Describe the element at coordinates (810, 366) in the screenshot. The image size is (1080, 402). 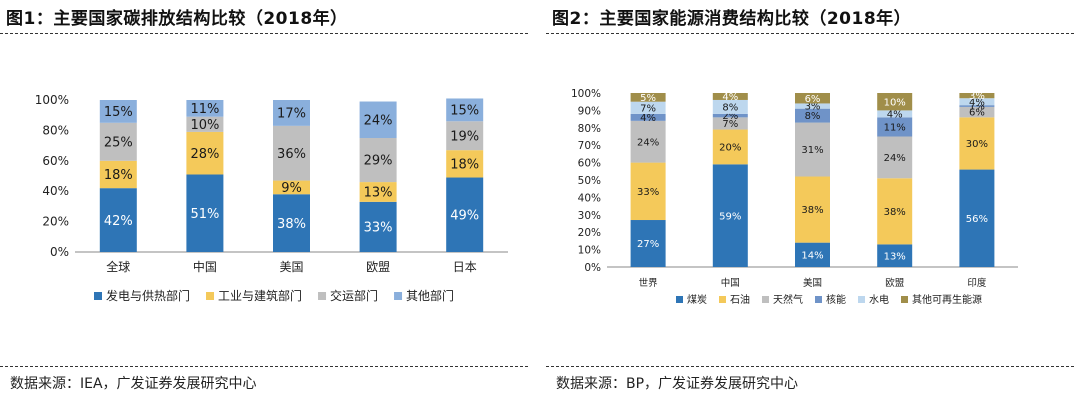
I see `figure-2-bottom-divider` at that location.